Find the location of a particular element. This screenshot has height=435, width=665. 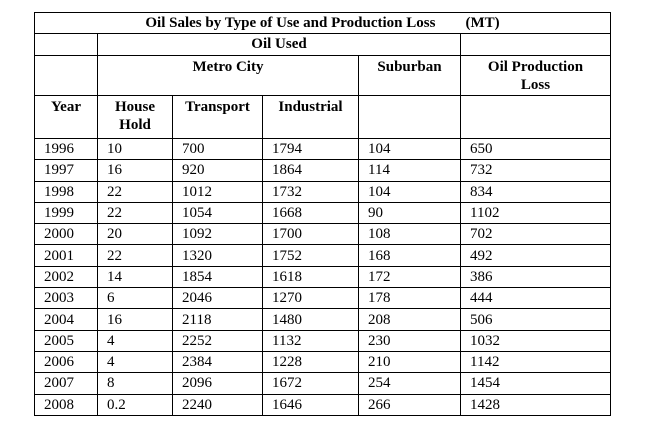

cell-industrial: 1270 is located at coordinates (310, 298).